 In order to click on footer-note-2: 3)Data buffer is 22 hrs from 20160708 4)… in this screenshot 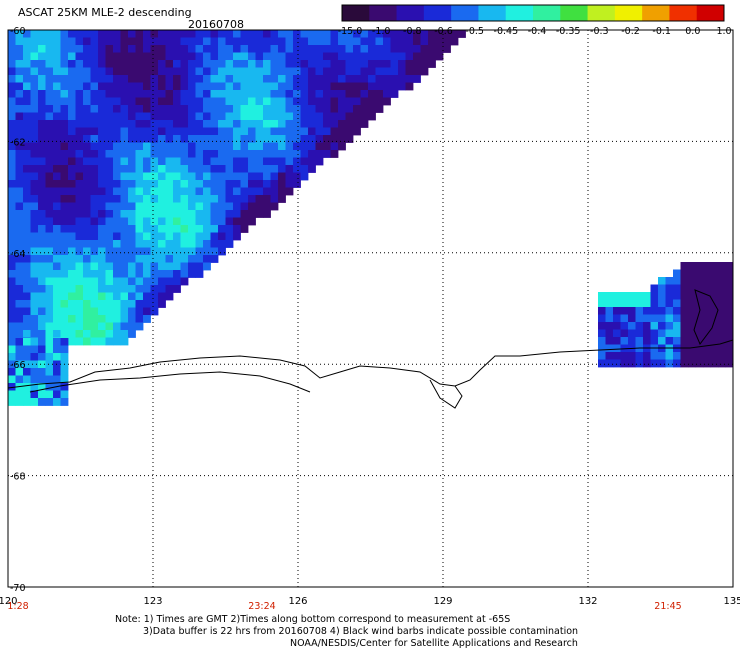, I will do `click(361, 631)`.